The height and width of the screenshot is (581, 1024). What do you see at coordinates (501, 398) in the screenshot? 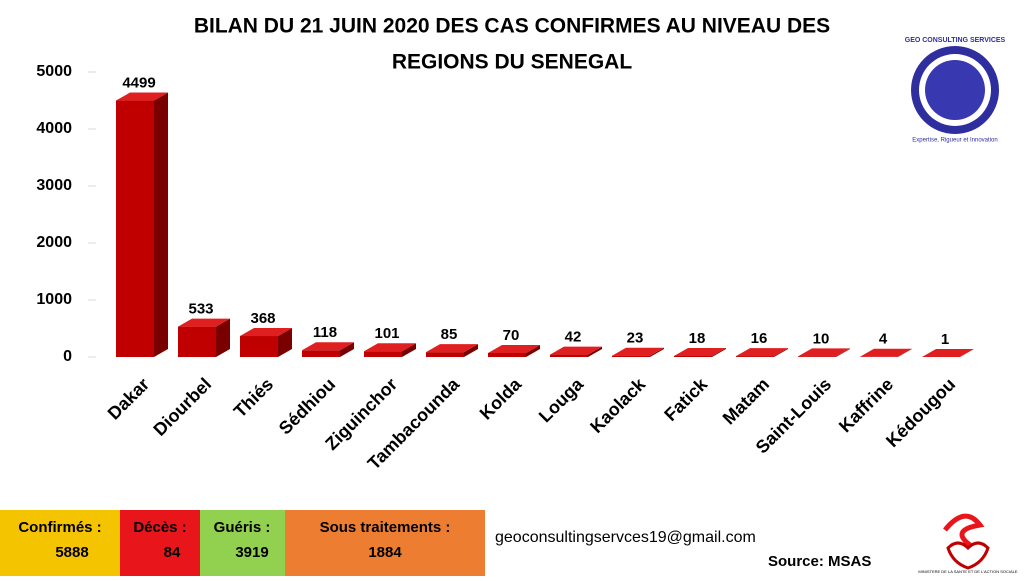
I see `x-tick-label: Kolda` at bounding box center [501, 398].